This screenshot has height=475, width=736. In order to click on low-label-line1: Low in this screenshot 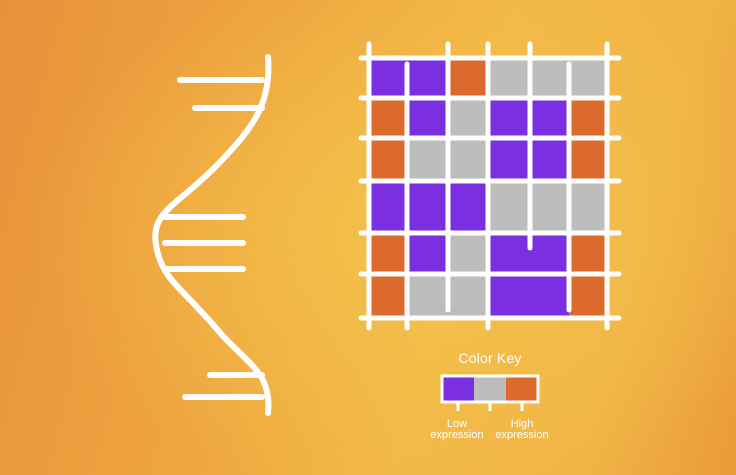, I will do `click(457, 424)`.